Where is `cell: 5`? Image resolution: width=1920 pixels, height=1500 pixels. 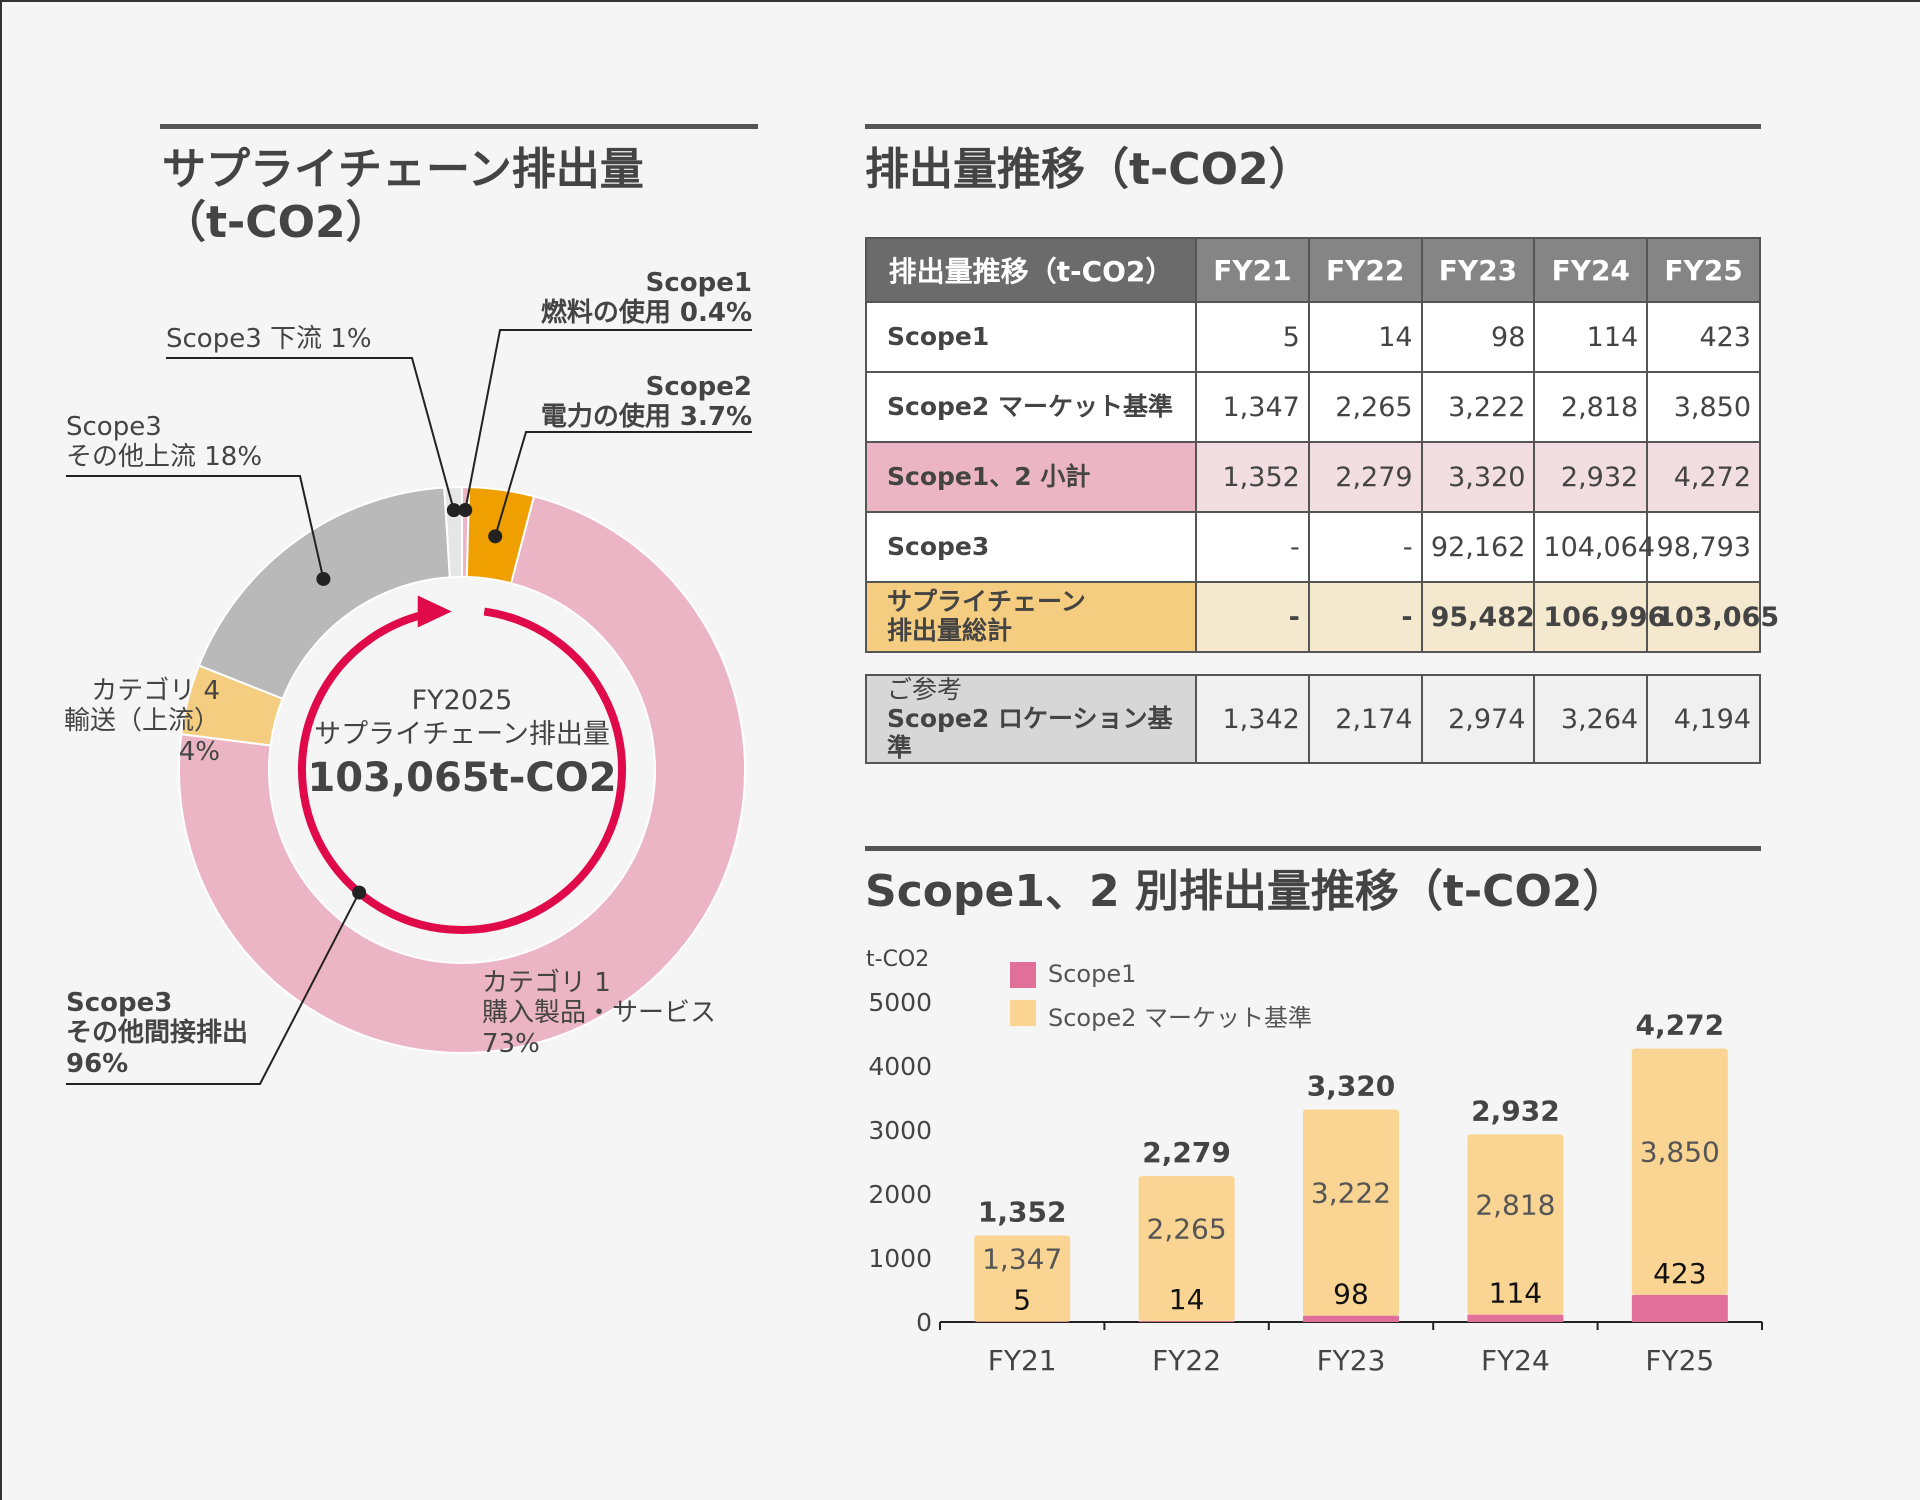
cell: 5 is located at coordinates (1252, 337).